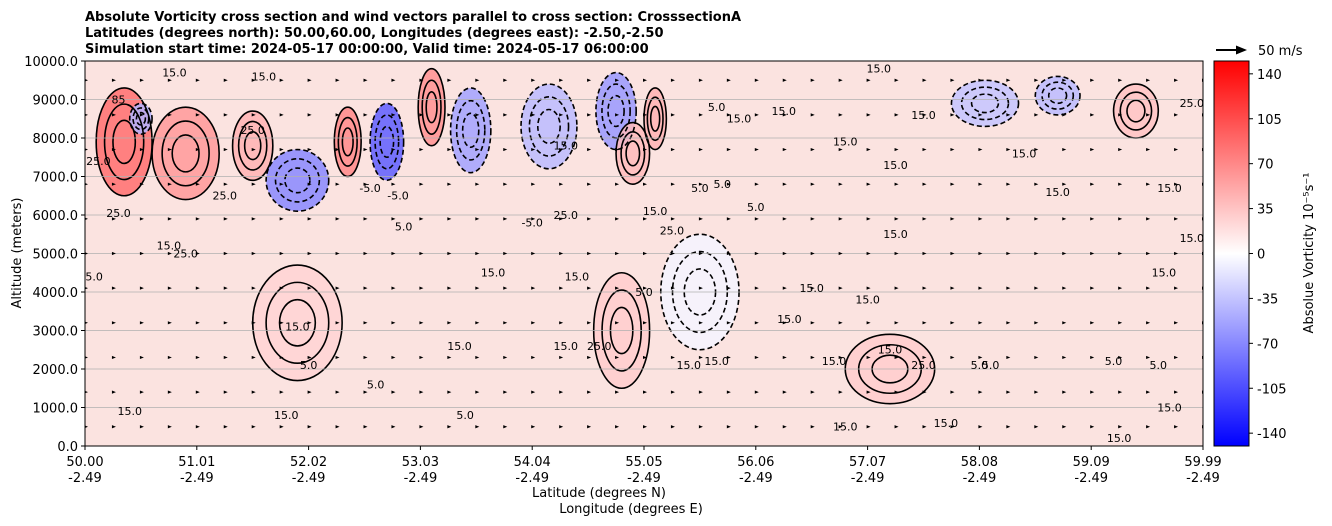 The height and width of the screenshot is (526, 1332). I want to click on colorbar-tick-label: -35, so click(1267, 299).